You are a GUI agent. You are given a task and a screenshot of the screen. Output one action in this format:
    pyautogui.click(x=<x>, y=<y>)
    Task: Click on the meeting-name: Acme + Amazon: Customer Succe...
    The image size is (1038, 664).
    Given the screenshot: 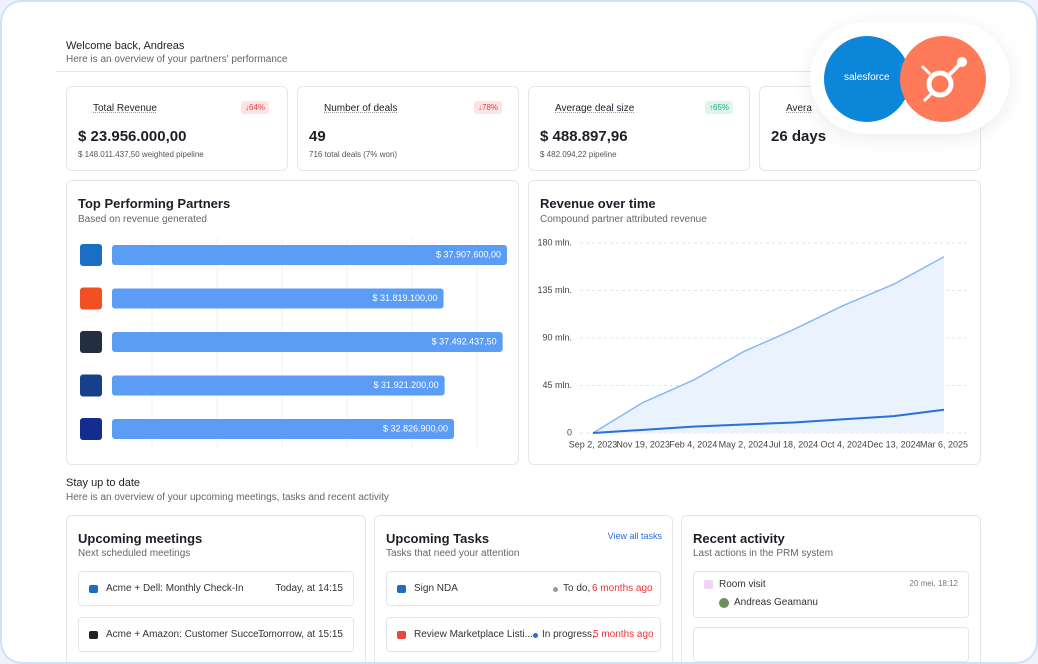 What is the action you would take?
    pyautogui.click(x=186, y=634)
    